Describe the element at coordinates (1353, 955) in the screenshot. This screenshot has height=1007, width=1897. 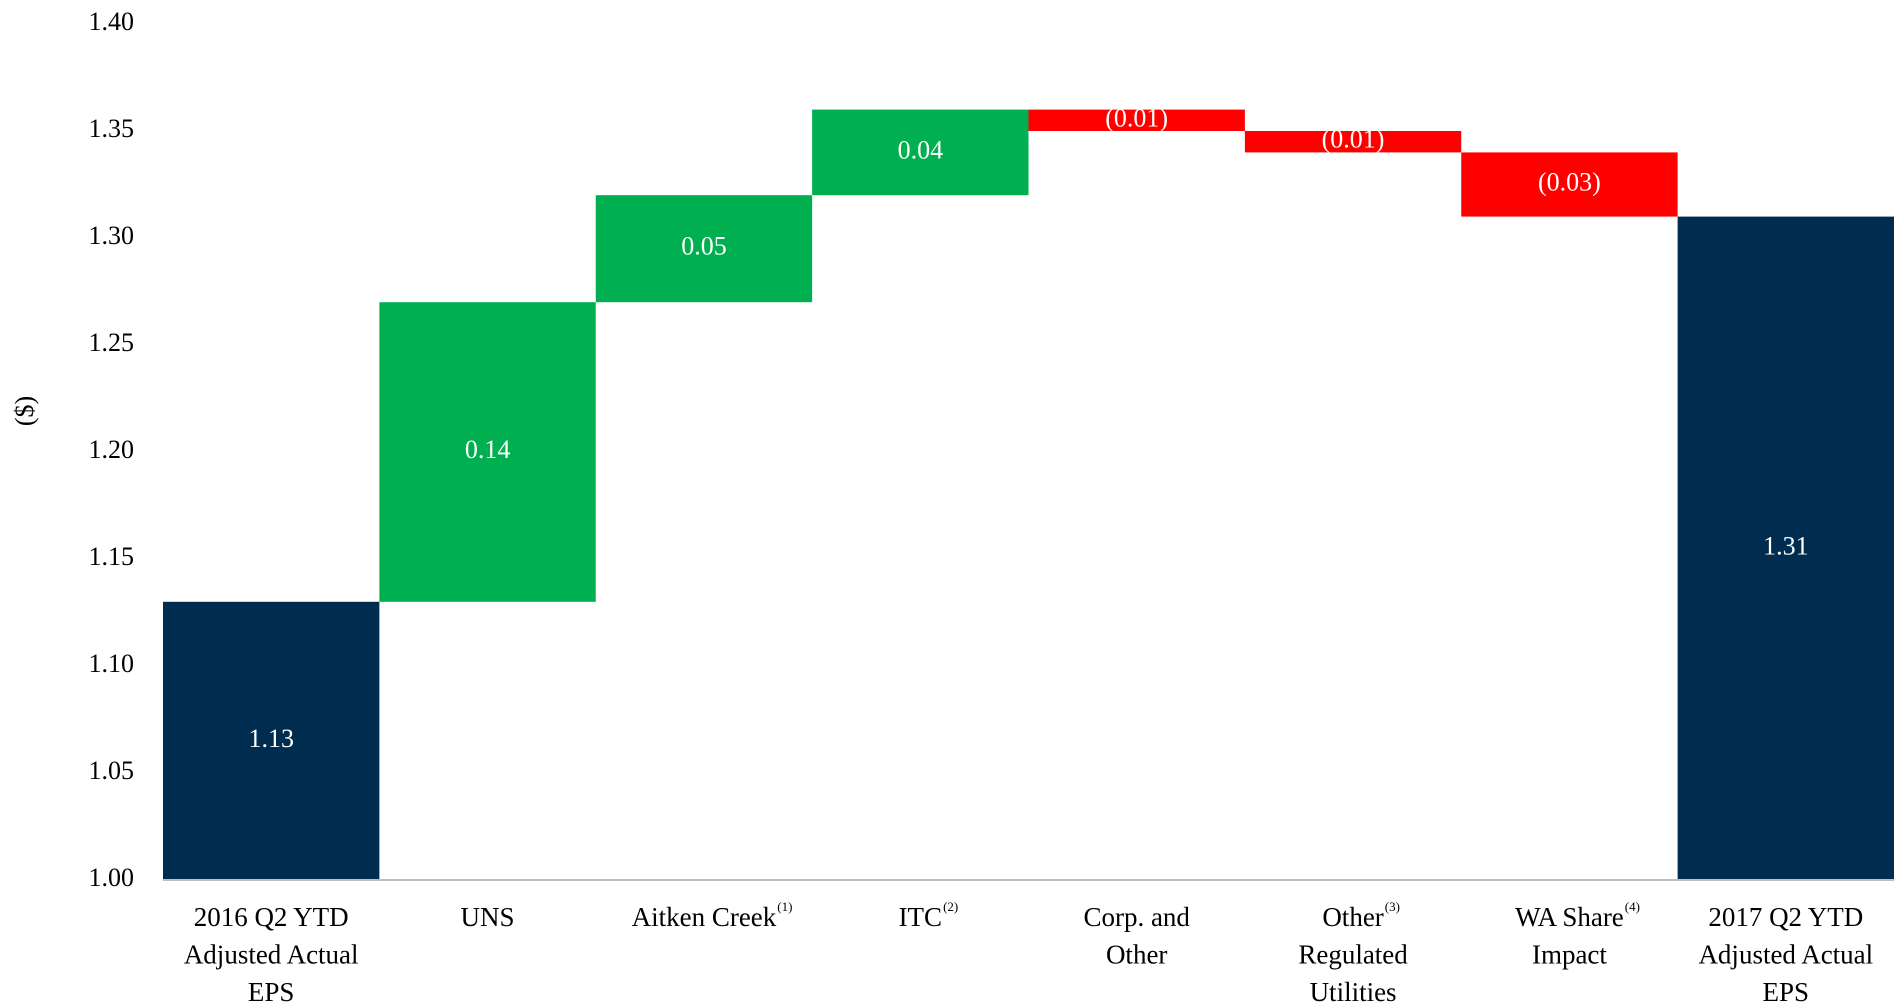
I see `x-tick-label: Regulated` at that location.